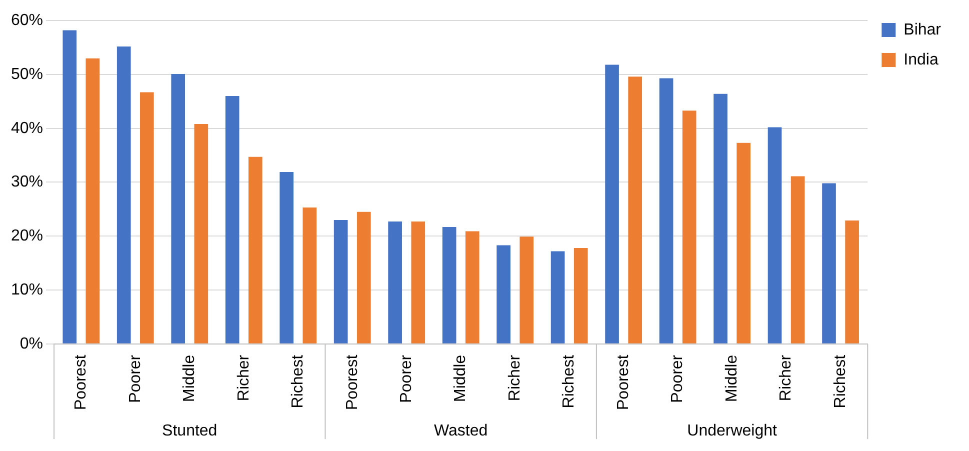  Describe the element at coordinates (923, 29) in the screenshot. I see `legend-label: Bihar` at that location.